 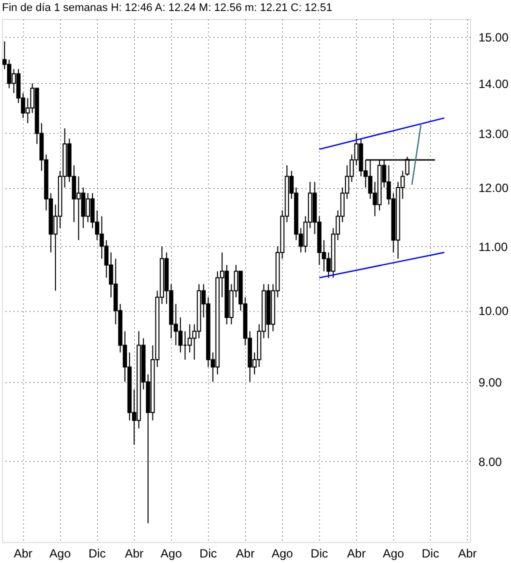 What do you see at coordinates (493, 83) in the screenshot?
I see `y-tick-label: 14.00` at bounding box center [493, 83].